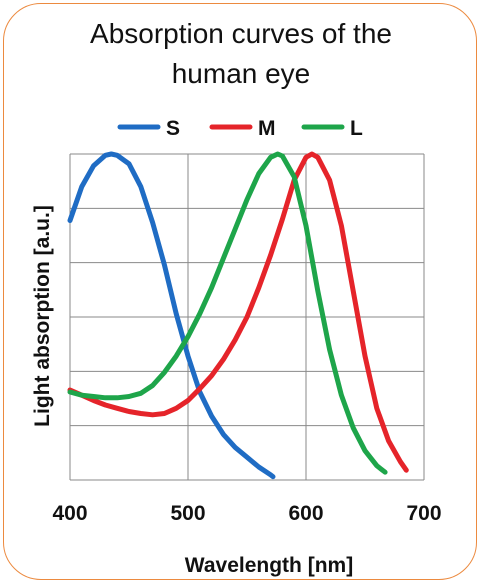 Image resolution: width=482 pixels, height=585 pixels. What do you see at coordinates (246, 513) in the screenshot?
I see `x-tick-labels: 400 500 600 700` at bounding box center [246, 513].